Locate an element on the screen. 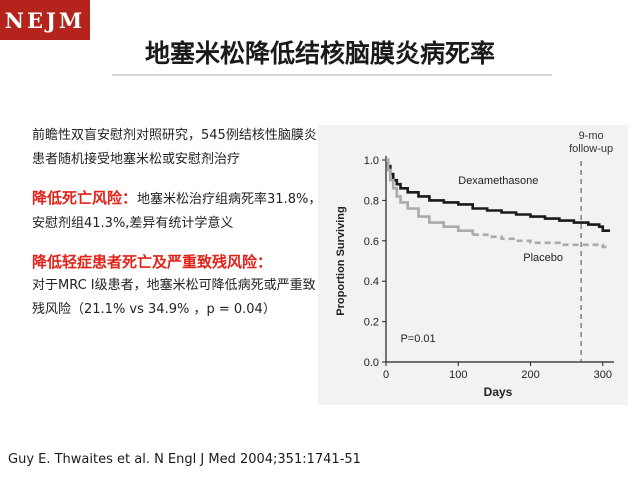 This screenshot has height=480, width=640. chart-curves is located at coordinates (498, 203).